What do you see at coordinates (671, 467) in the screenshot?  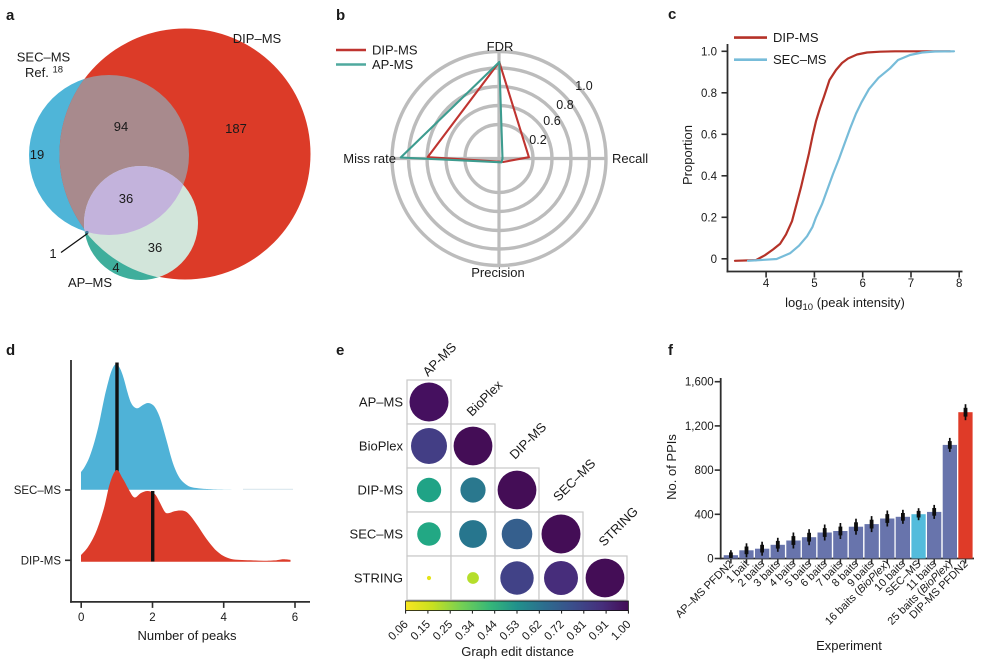 I see `svg-text: No. of PPIs` at bounding box center [671, 467].